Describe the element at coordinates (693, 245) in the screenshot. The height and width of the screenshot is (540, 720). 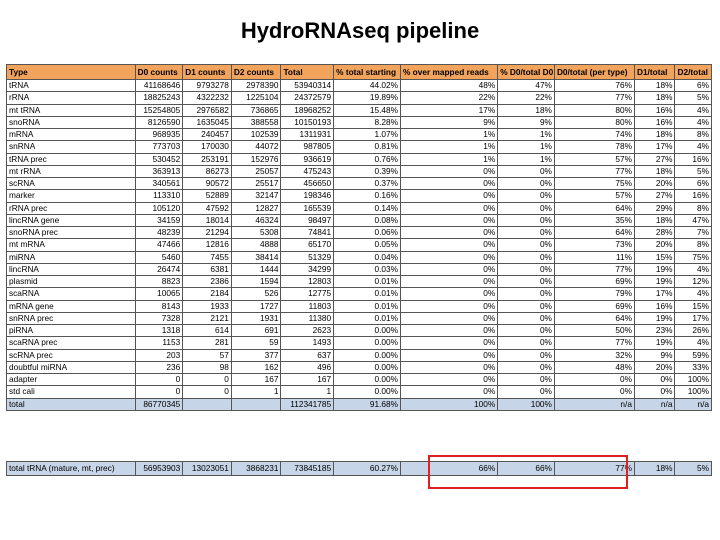
I see `table-cell: 8%` at that location.